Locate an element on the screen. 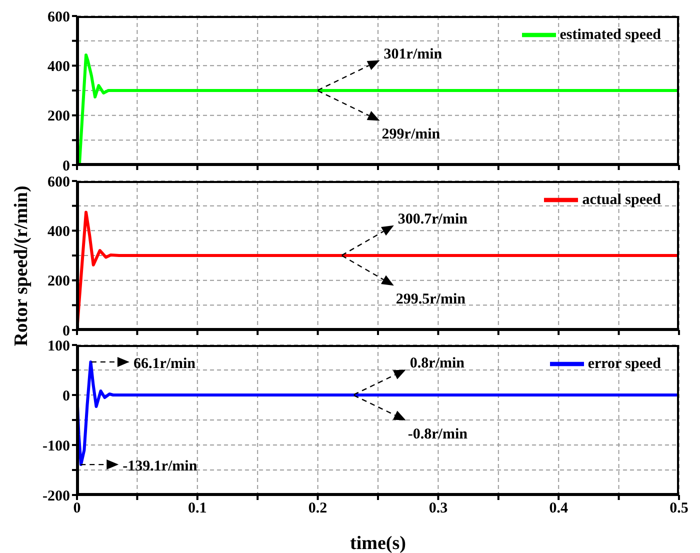 This screenshot has width=700, height=553. y-tick-label: 100 is located at coordinates (59, 346).